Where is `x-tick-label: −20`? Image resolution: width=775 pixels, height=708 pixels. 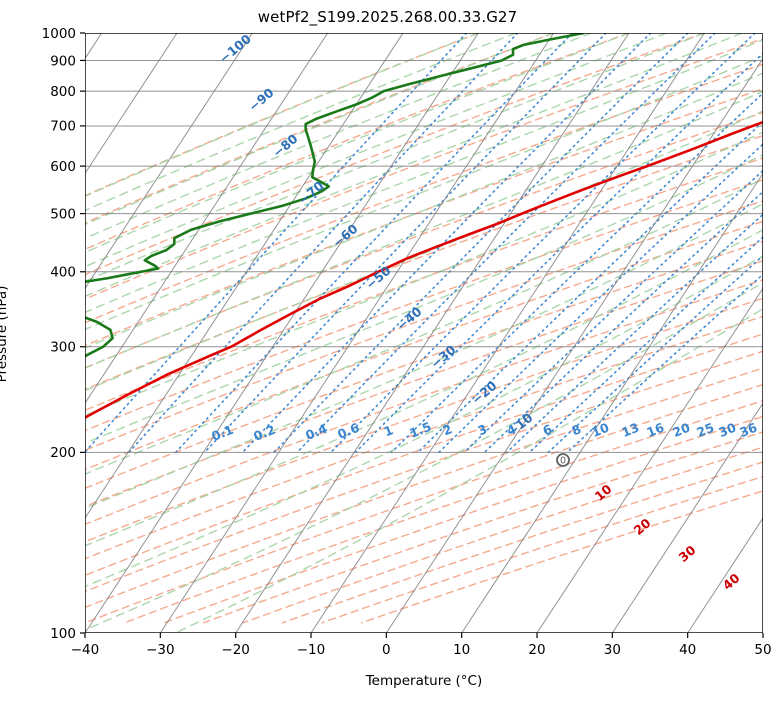 x-tick-label: −20 is located at coordinates (235, 650).